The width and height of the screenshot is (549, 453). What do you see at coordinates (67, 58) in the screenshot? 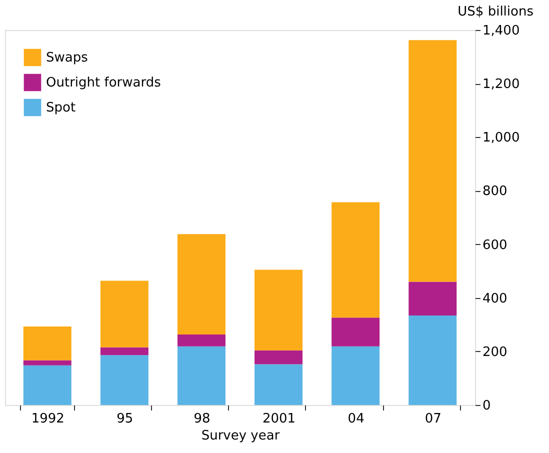
I see `legend-label: Swaps` at bounding box center [67, 58].